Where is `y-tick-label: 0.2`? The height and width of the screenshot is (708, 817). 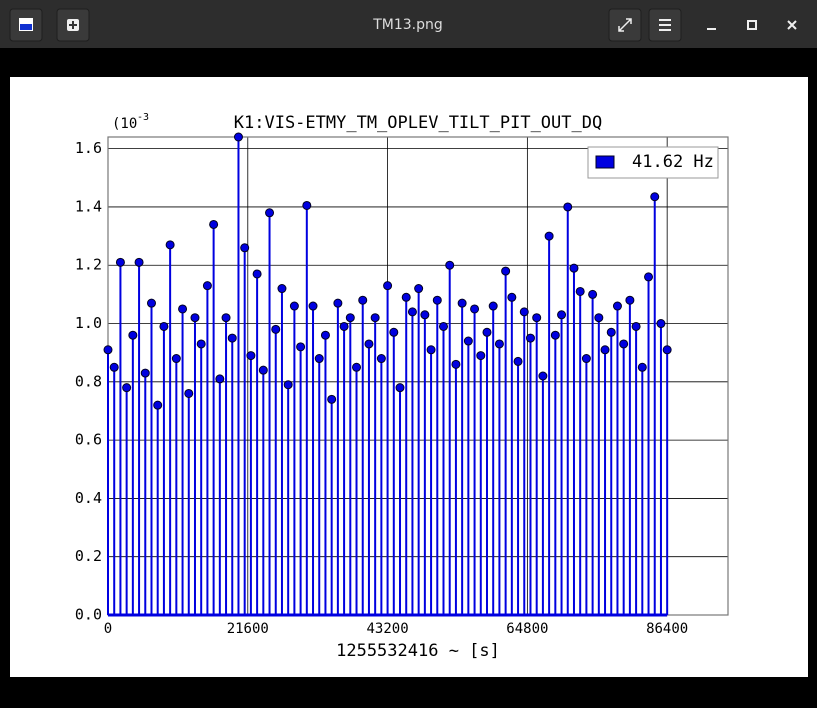 y-tick-label: 0.2 is located at coordinates (88, 556).